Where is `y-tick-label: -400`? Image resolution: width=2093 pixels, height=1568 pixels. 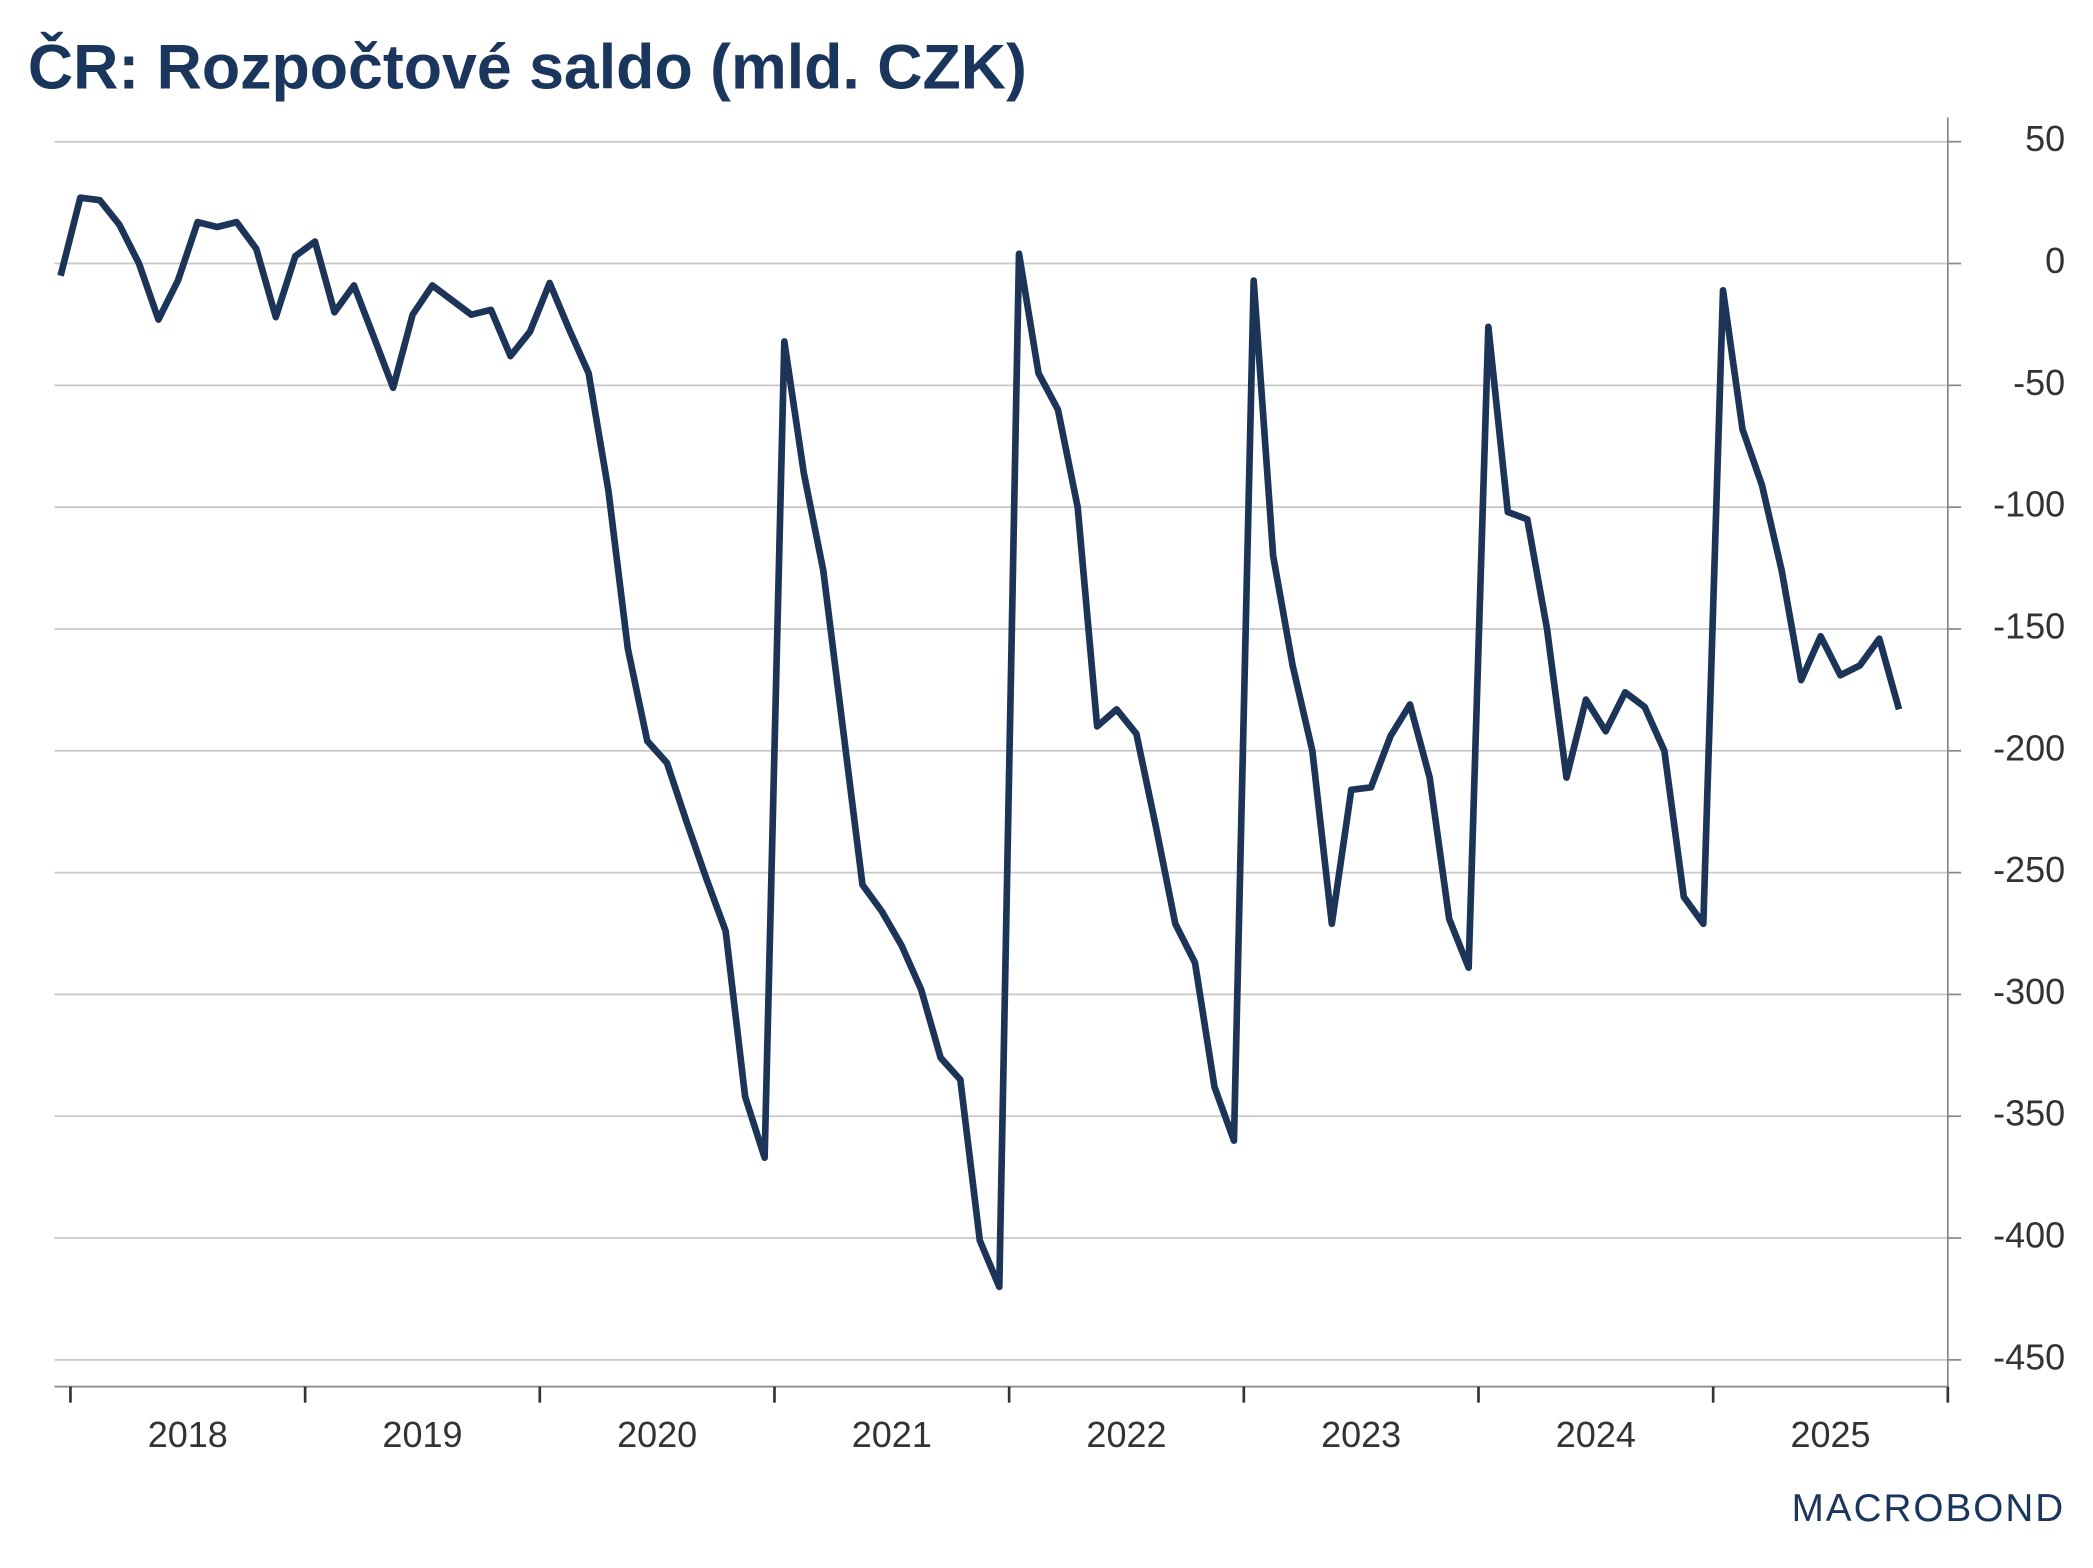
y-tick-label: -400 is located at coordinates (2029, 1235).